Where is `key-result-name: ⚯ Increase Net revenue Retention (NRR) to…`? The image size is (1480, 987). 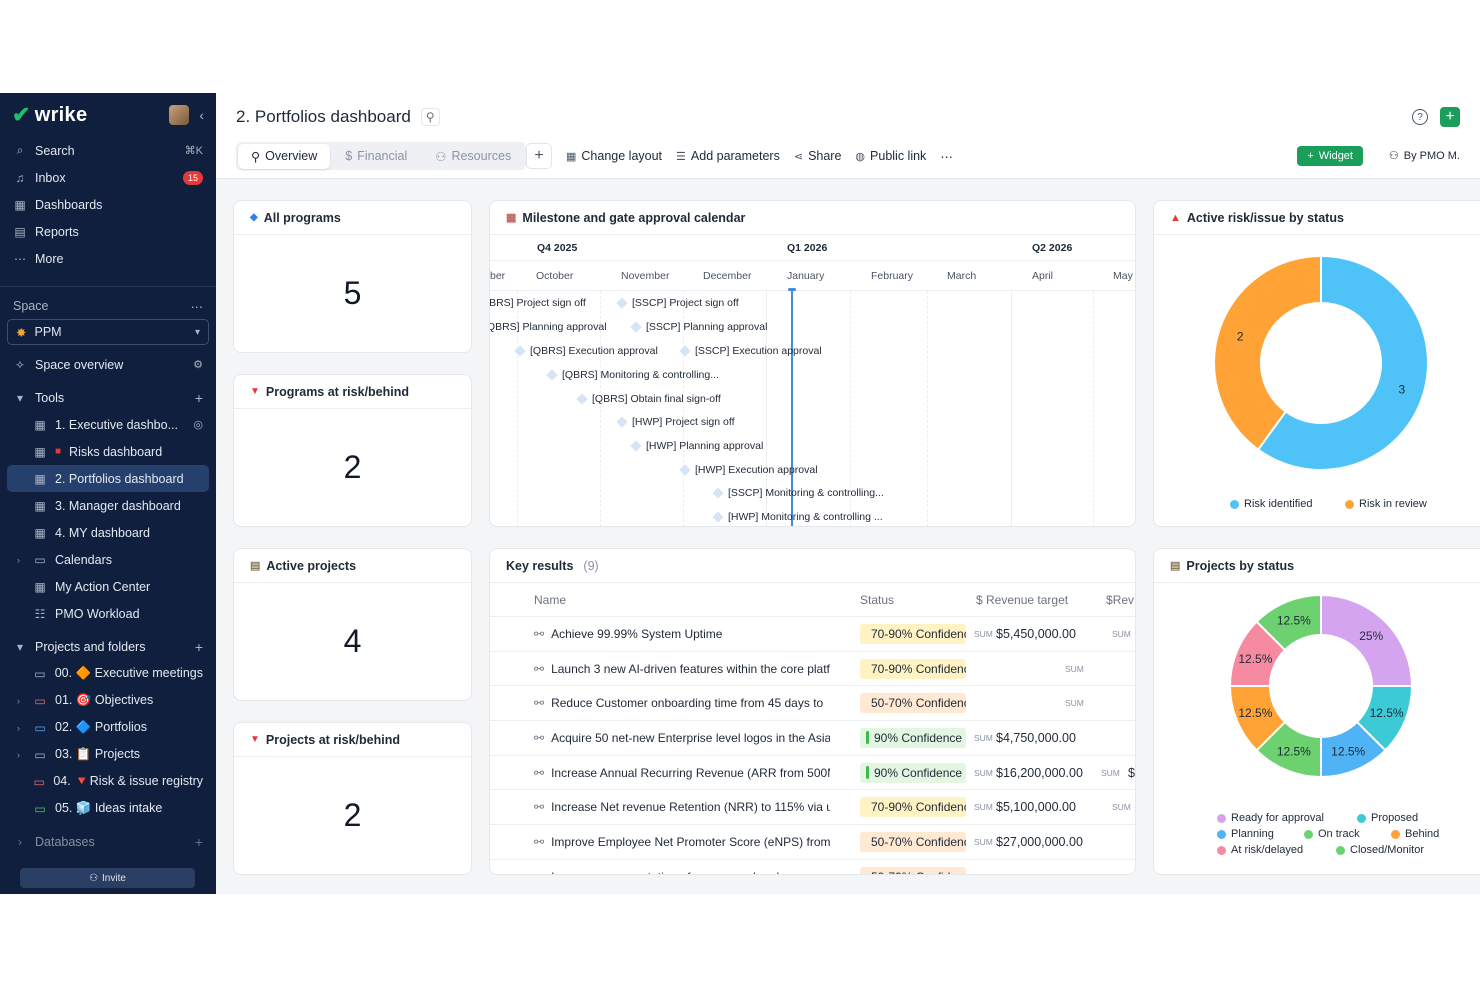 key-result-name: ⚯ Increase Net revenue Retention (NRR) to… is located at coordinates (682, 807).